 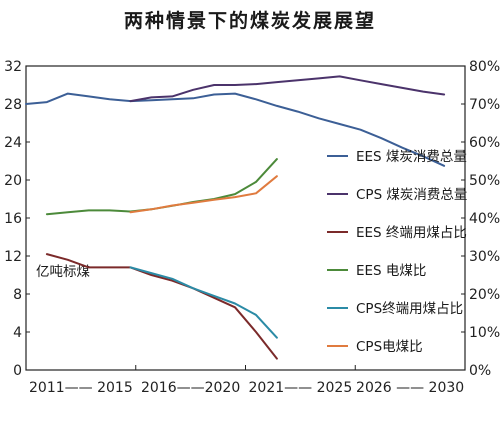 I want to click on x-tick-label: 2011—— 2015, so click(x=81, y=388).